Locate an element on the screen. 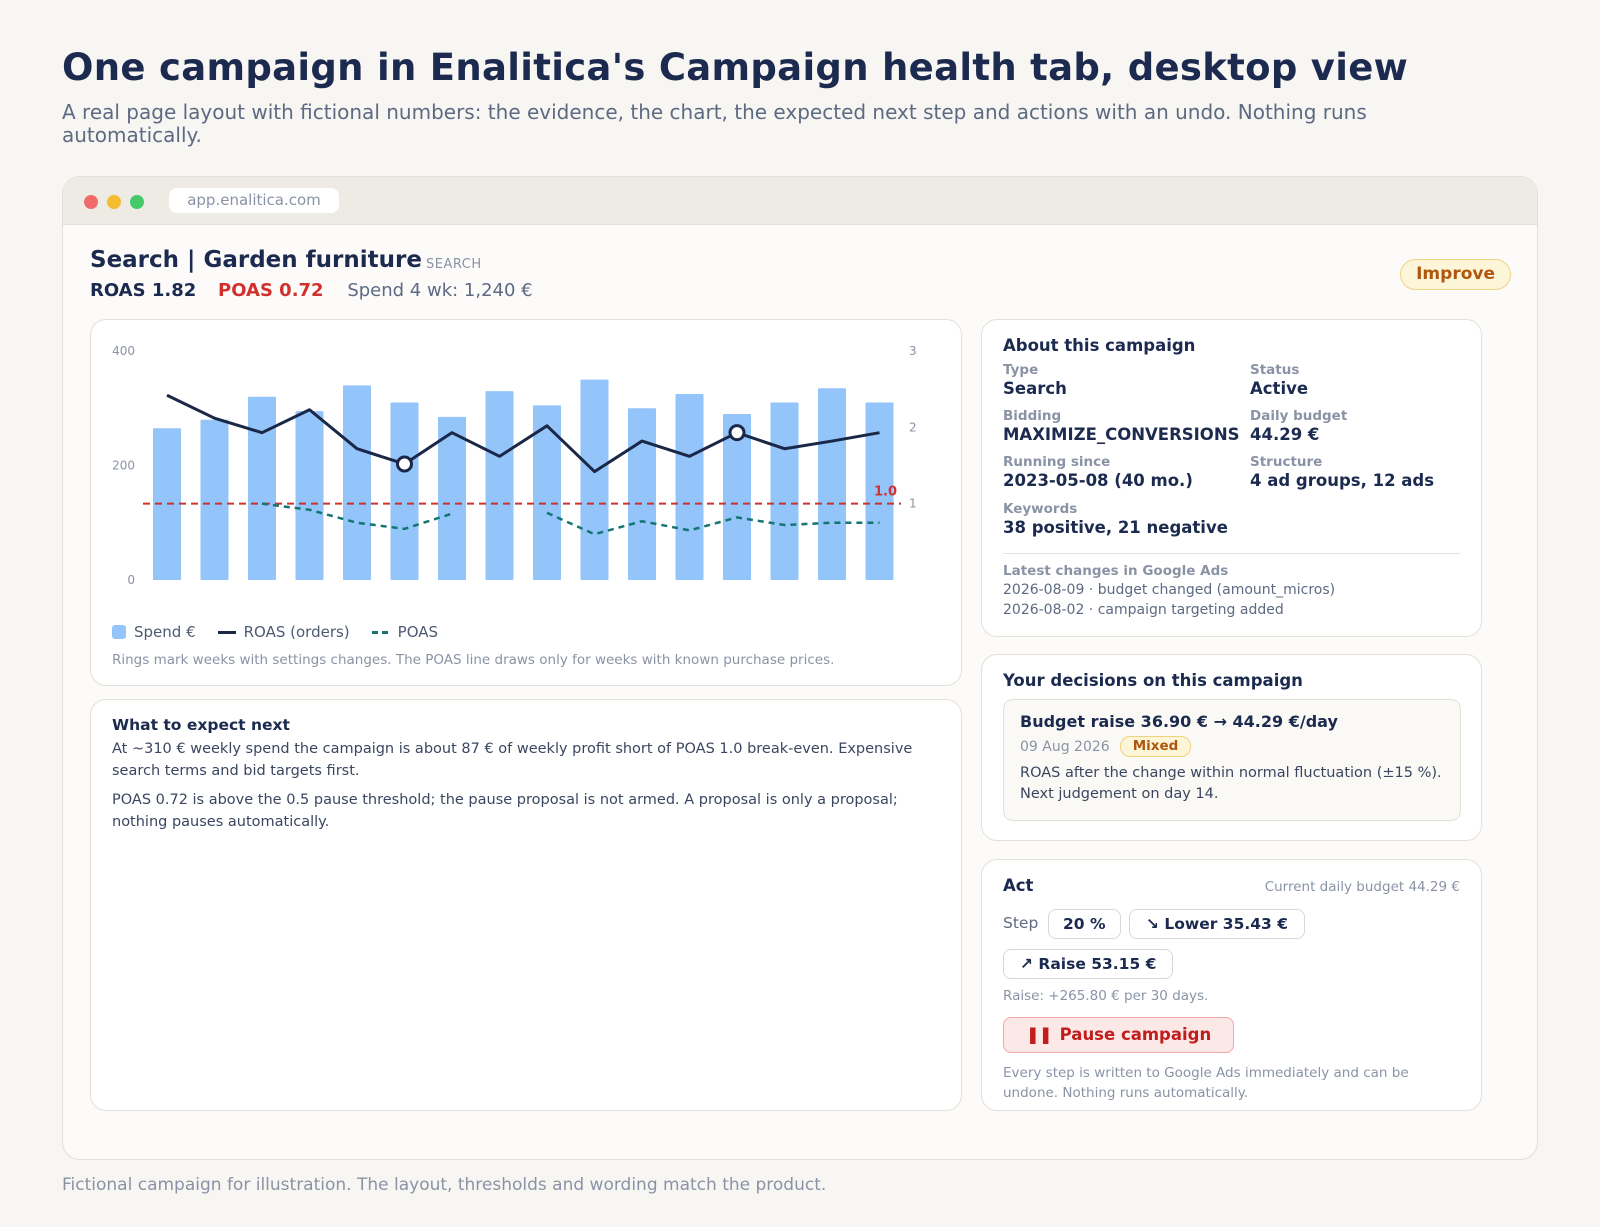  field-status: Status Active is located at coordinates (1279, 380).